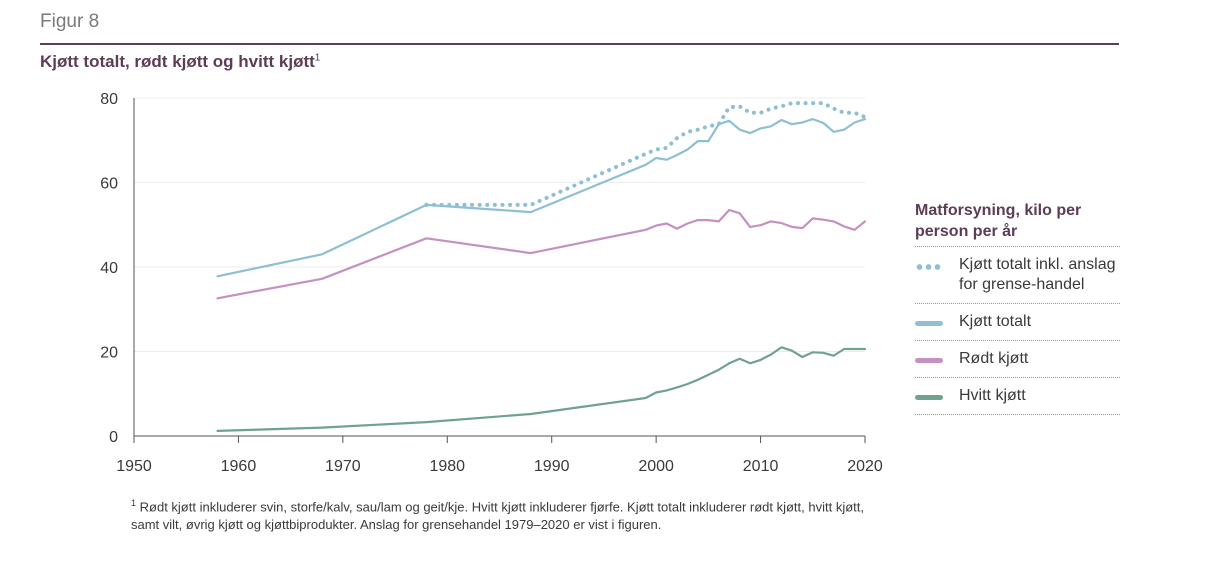 The height and width of the screenshot is (570, 1208). Describe the element at coordinates (865, 466) in the screenshot. I see `x-tick-label: 2020` at that location.